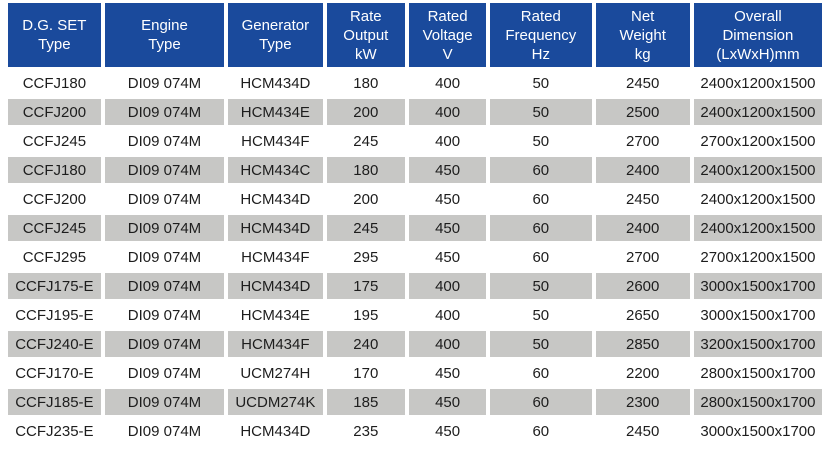 Image resolution: width=830 pixels, height=475 pixels. What do you see at coordinates (642, 286) in the screenshot?
I see `cell-net-weight: 2600` at bounding box center [642, 286].